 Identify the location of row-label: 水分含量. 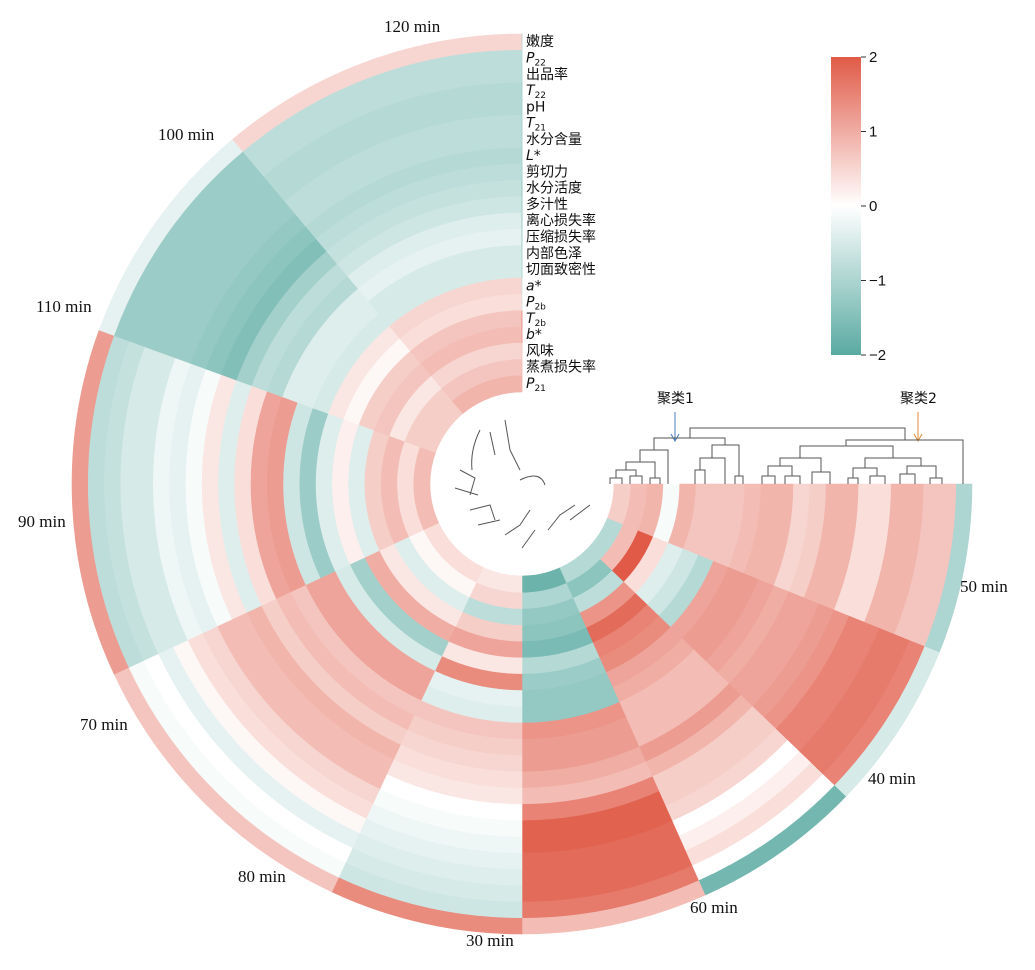
(554, 140).